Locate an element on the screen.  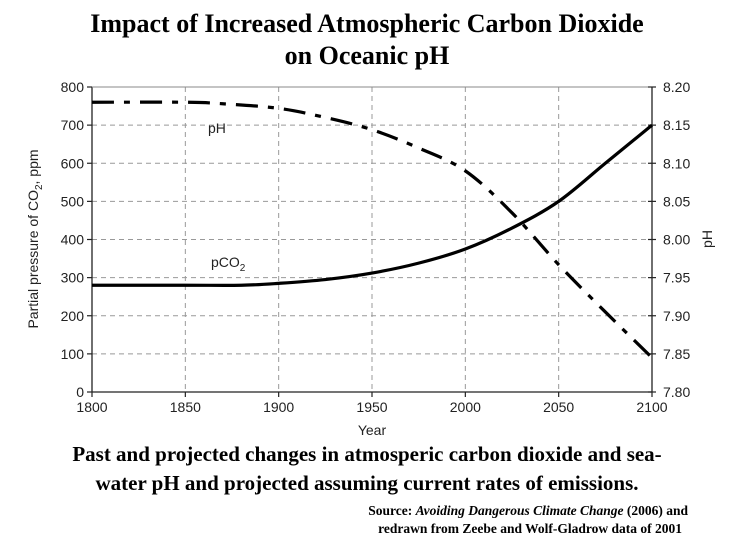
y2-axis-label: pH is located at coordinates (707, 239).